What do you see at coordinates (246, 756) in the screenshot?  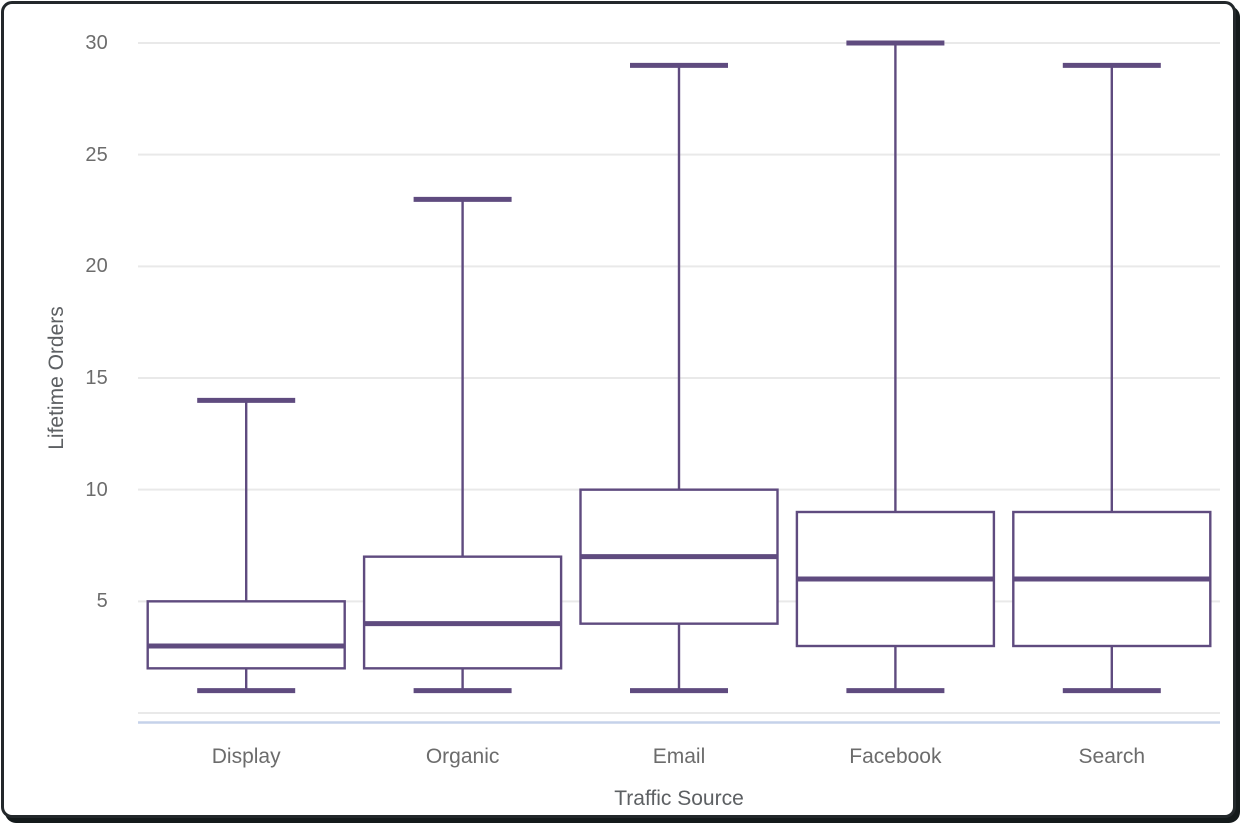 I see `x-category-label: Display` at bounding box center [246, 756].